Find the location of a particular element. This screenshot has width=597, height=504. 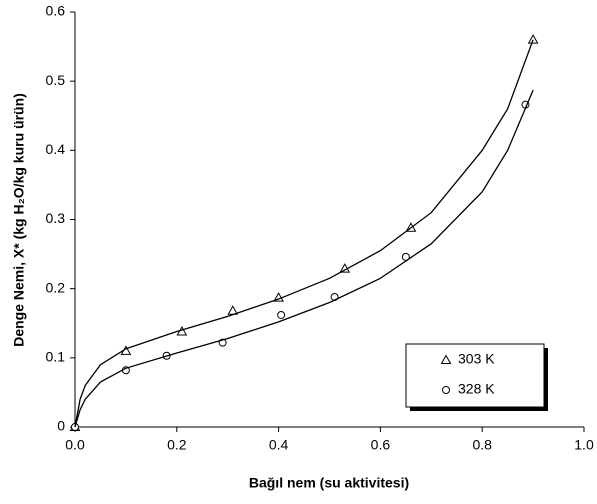

x-axis-label: Bağıl nem (su aktivitesi) is located at coordinates (329, 483).